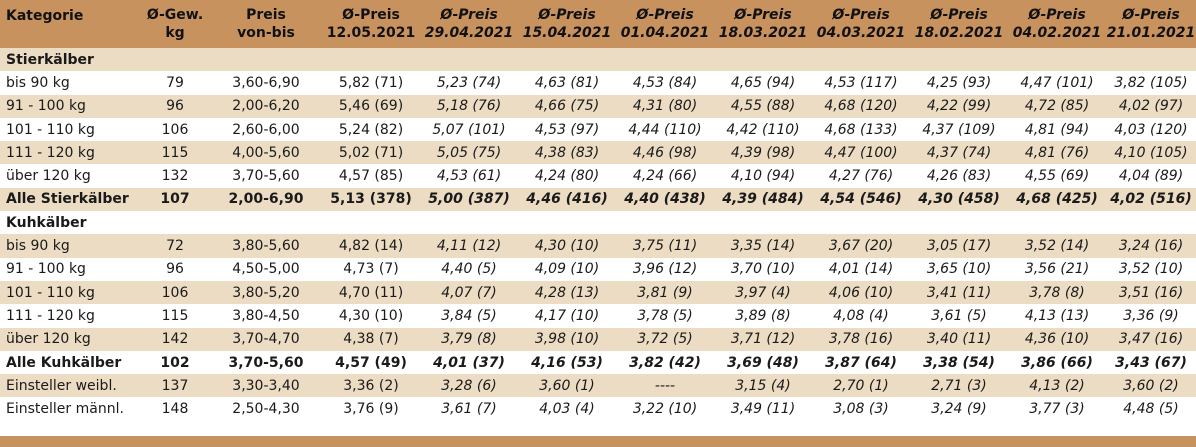 The height and width of the screenshot is (447, 1196). I want to click on table-cell: 4,42 (110), so click(763, 129).